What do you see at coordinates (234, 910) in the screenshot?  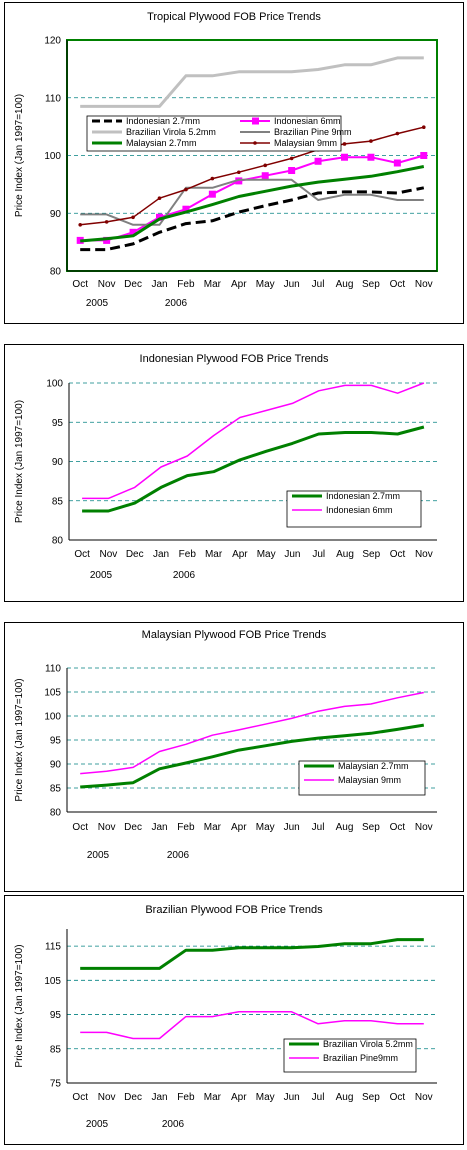 I see `chart-title: Brazilian Plywood FOB Price Trends` at bounding box center [234, 910].